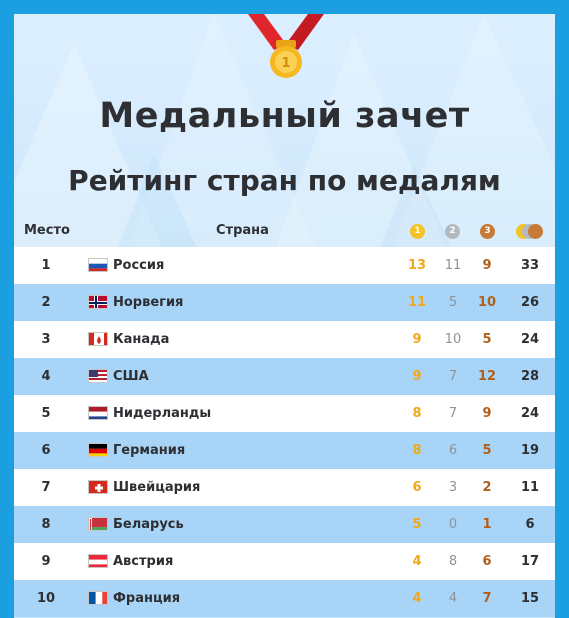 The image size is (569, 618). What do you see at coordinates (98, 413) in the screenshot?
I see `netherlands-flag-icon` at bounding box center [98, 413].